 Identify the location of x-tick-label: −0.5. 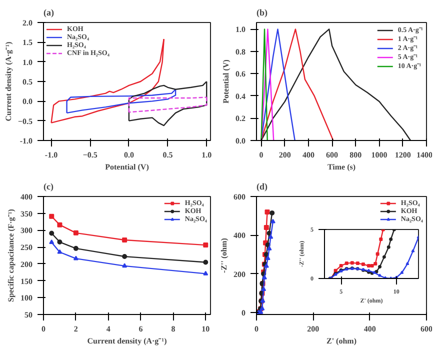
(90, 155).